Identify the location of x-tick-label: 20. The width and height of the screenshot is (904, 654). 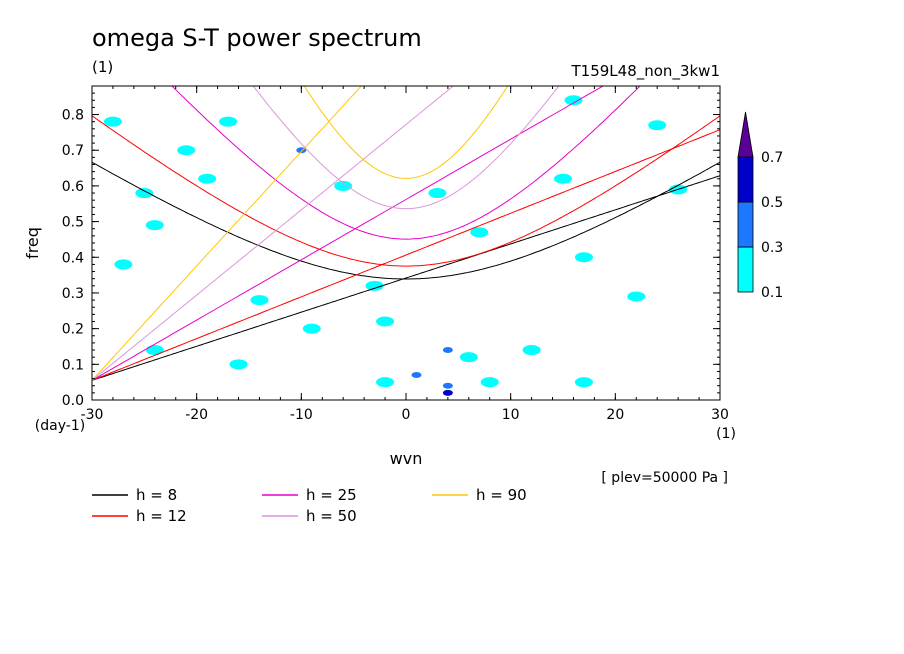
(615, 415).